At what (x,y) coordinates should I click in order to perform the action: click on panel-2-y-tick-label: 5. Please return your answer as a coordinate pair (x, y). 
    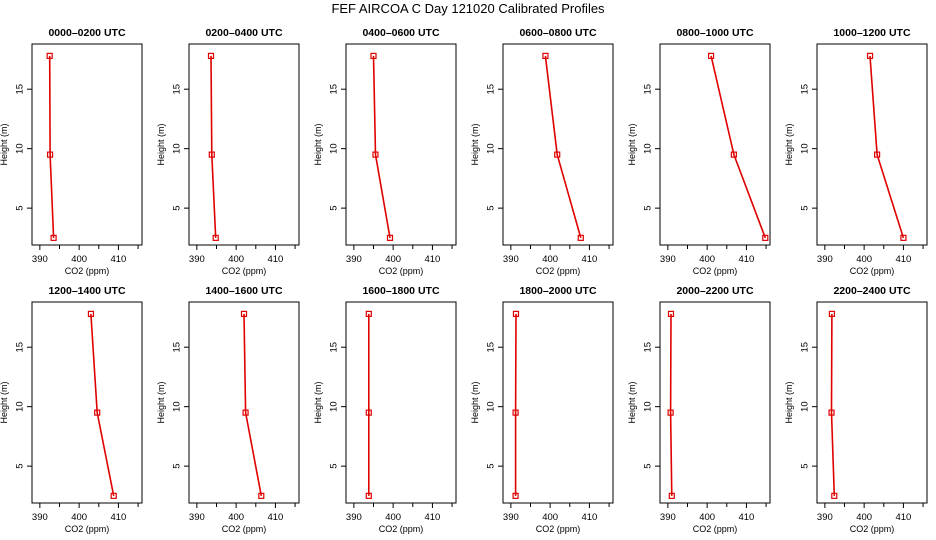
    Looking at the image, I should click on (177, 207).